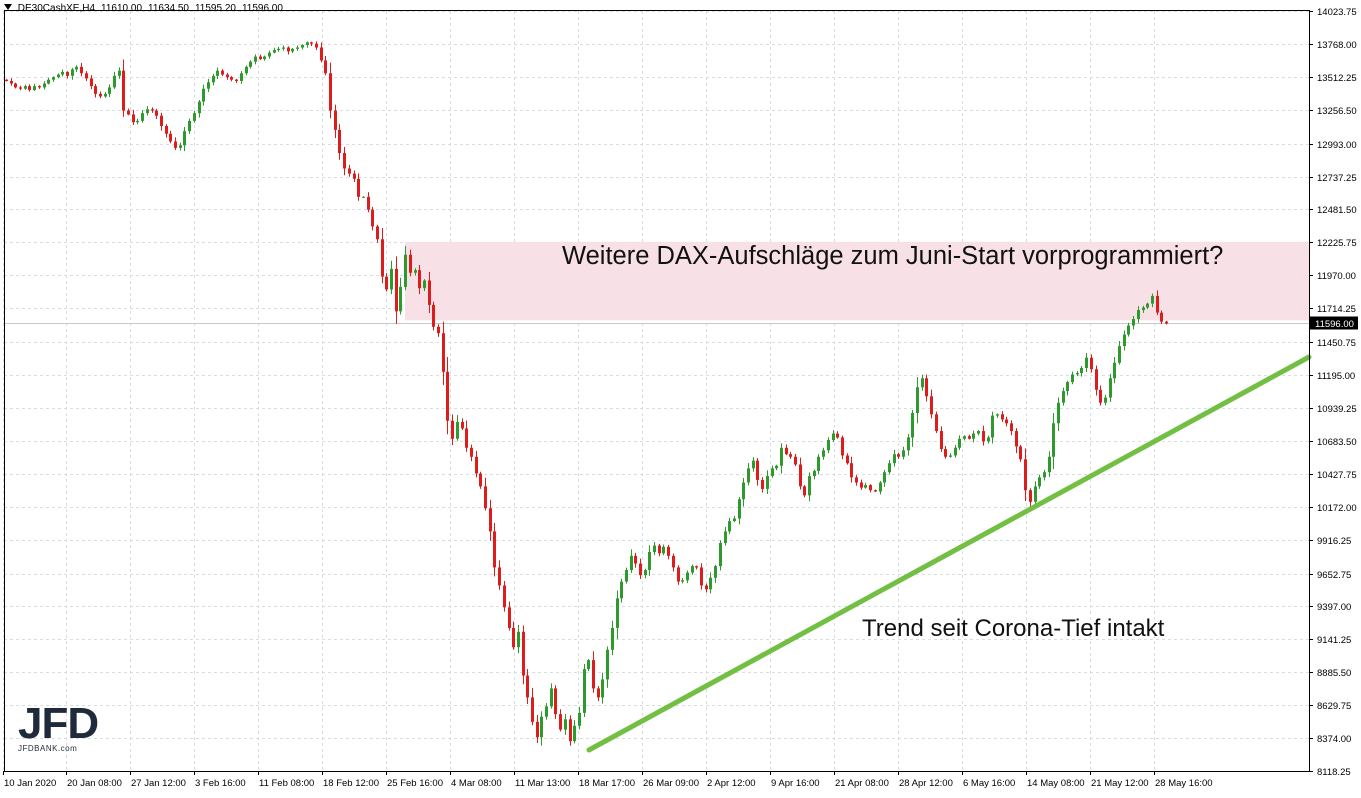 This screenshot has width=1361, height=798. I want to click on x-tick-label: 18 Feb 12:00, so click(351, 783).